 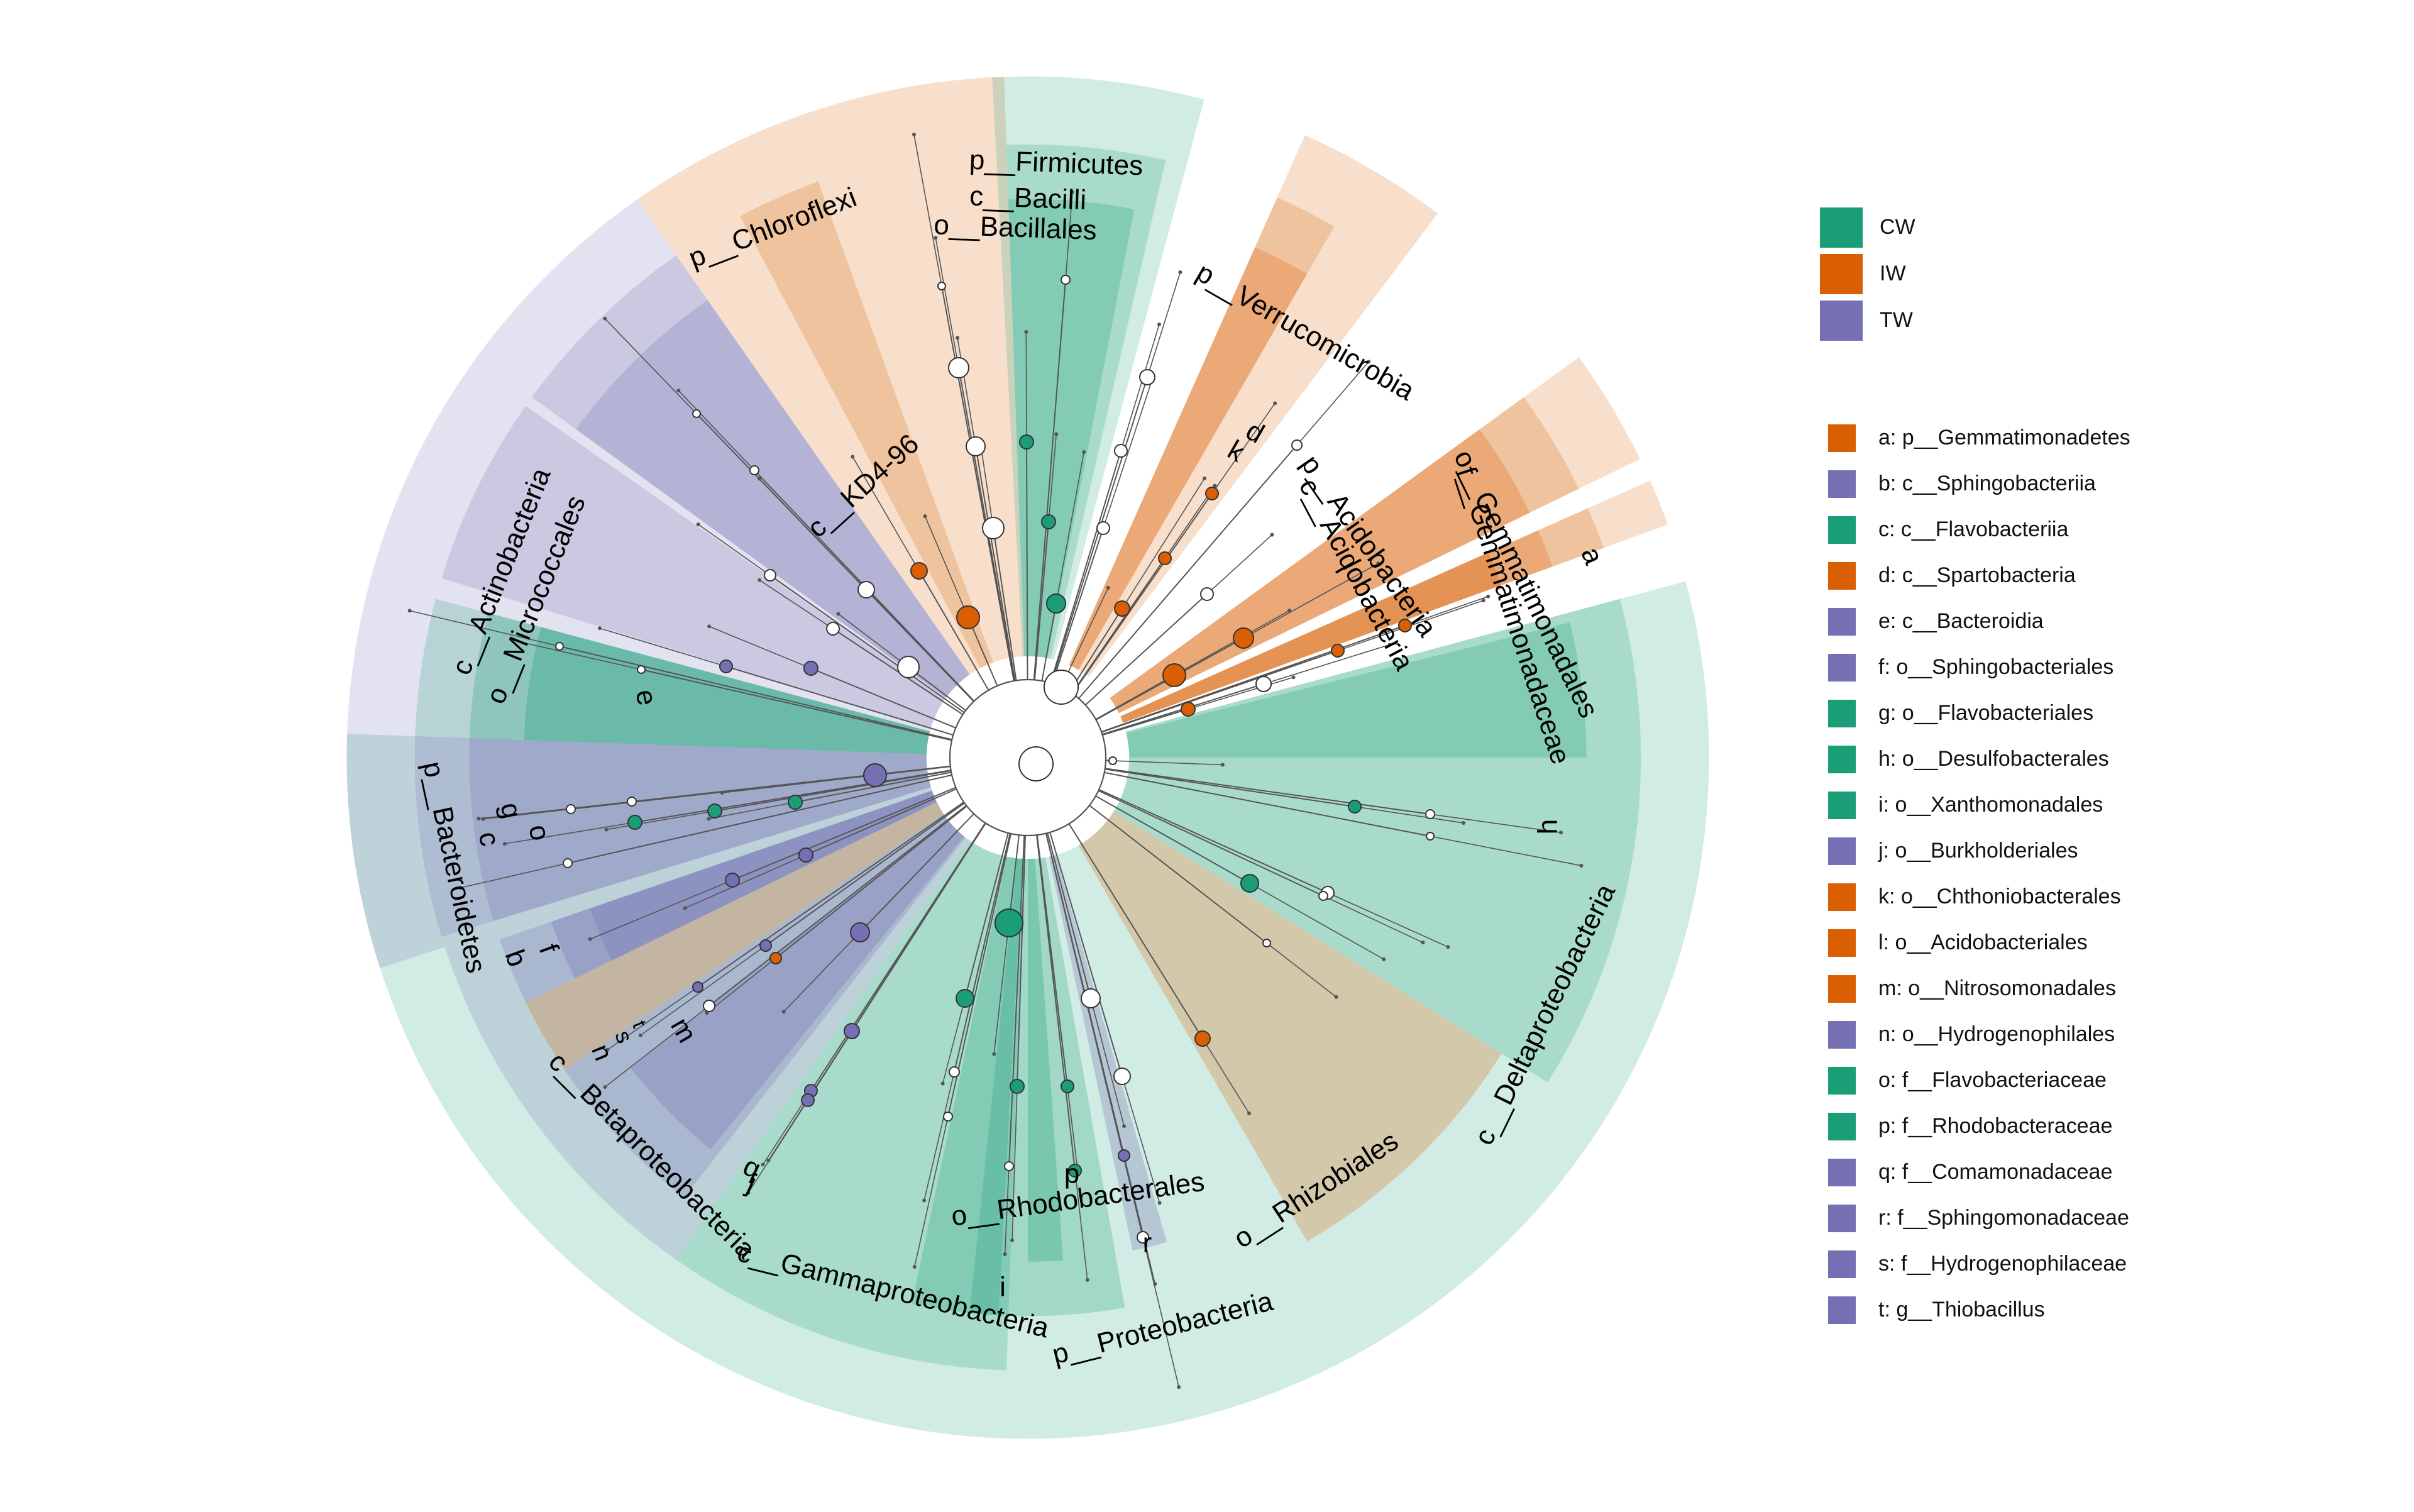 I want to click on taxa-label-j: j: o__Burkholderiales, so click(x=1978, y=851).